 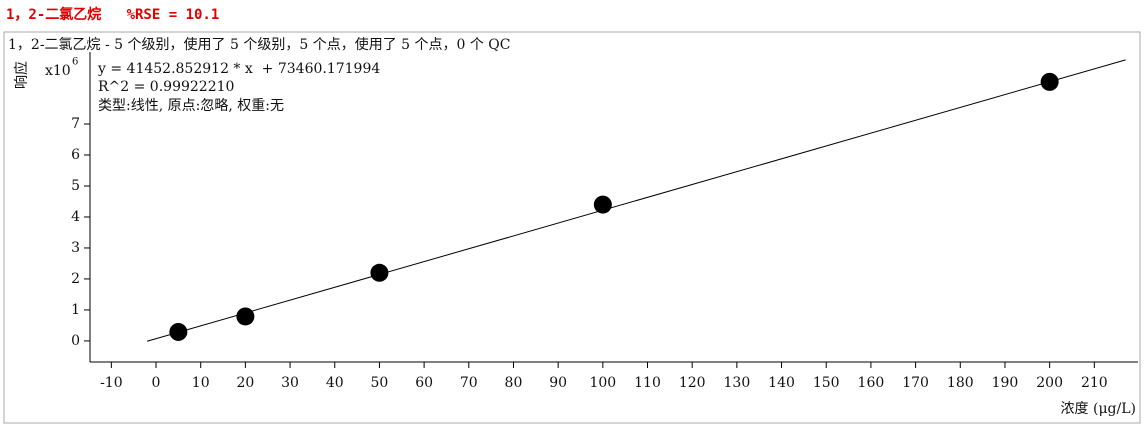 What do you see at coordinates (469, 383) in the screenshot?
I see `x-tick-label: 70` at bounding box center [469, 383].